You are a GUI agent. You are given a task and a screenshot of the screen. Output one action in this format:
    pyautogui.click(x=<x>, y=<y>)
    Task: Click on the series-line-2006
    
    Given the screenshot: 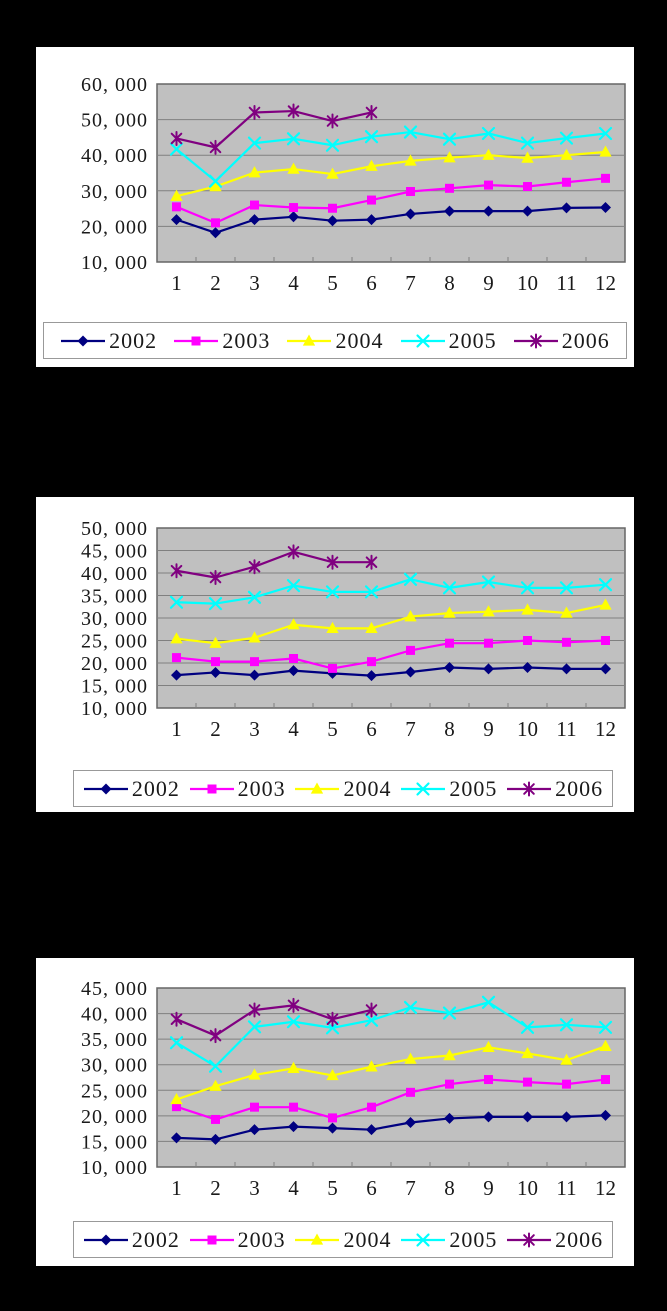 What is the action you would take?
    pyautogui.click(x=274, y=564)
    